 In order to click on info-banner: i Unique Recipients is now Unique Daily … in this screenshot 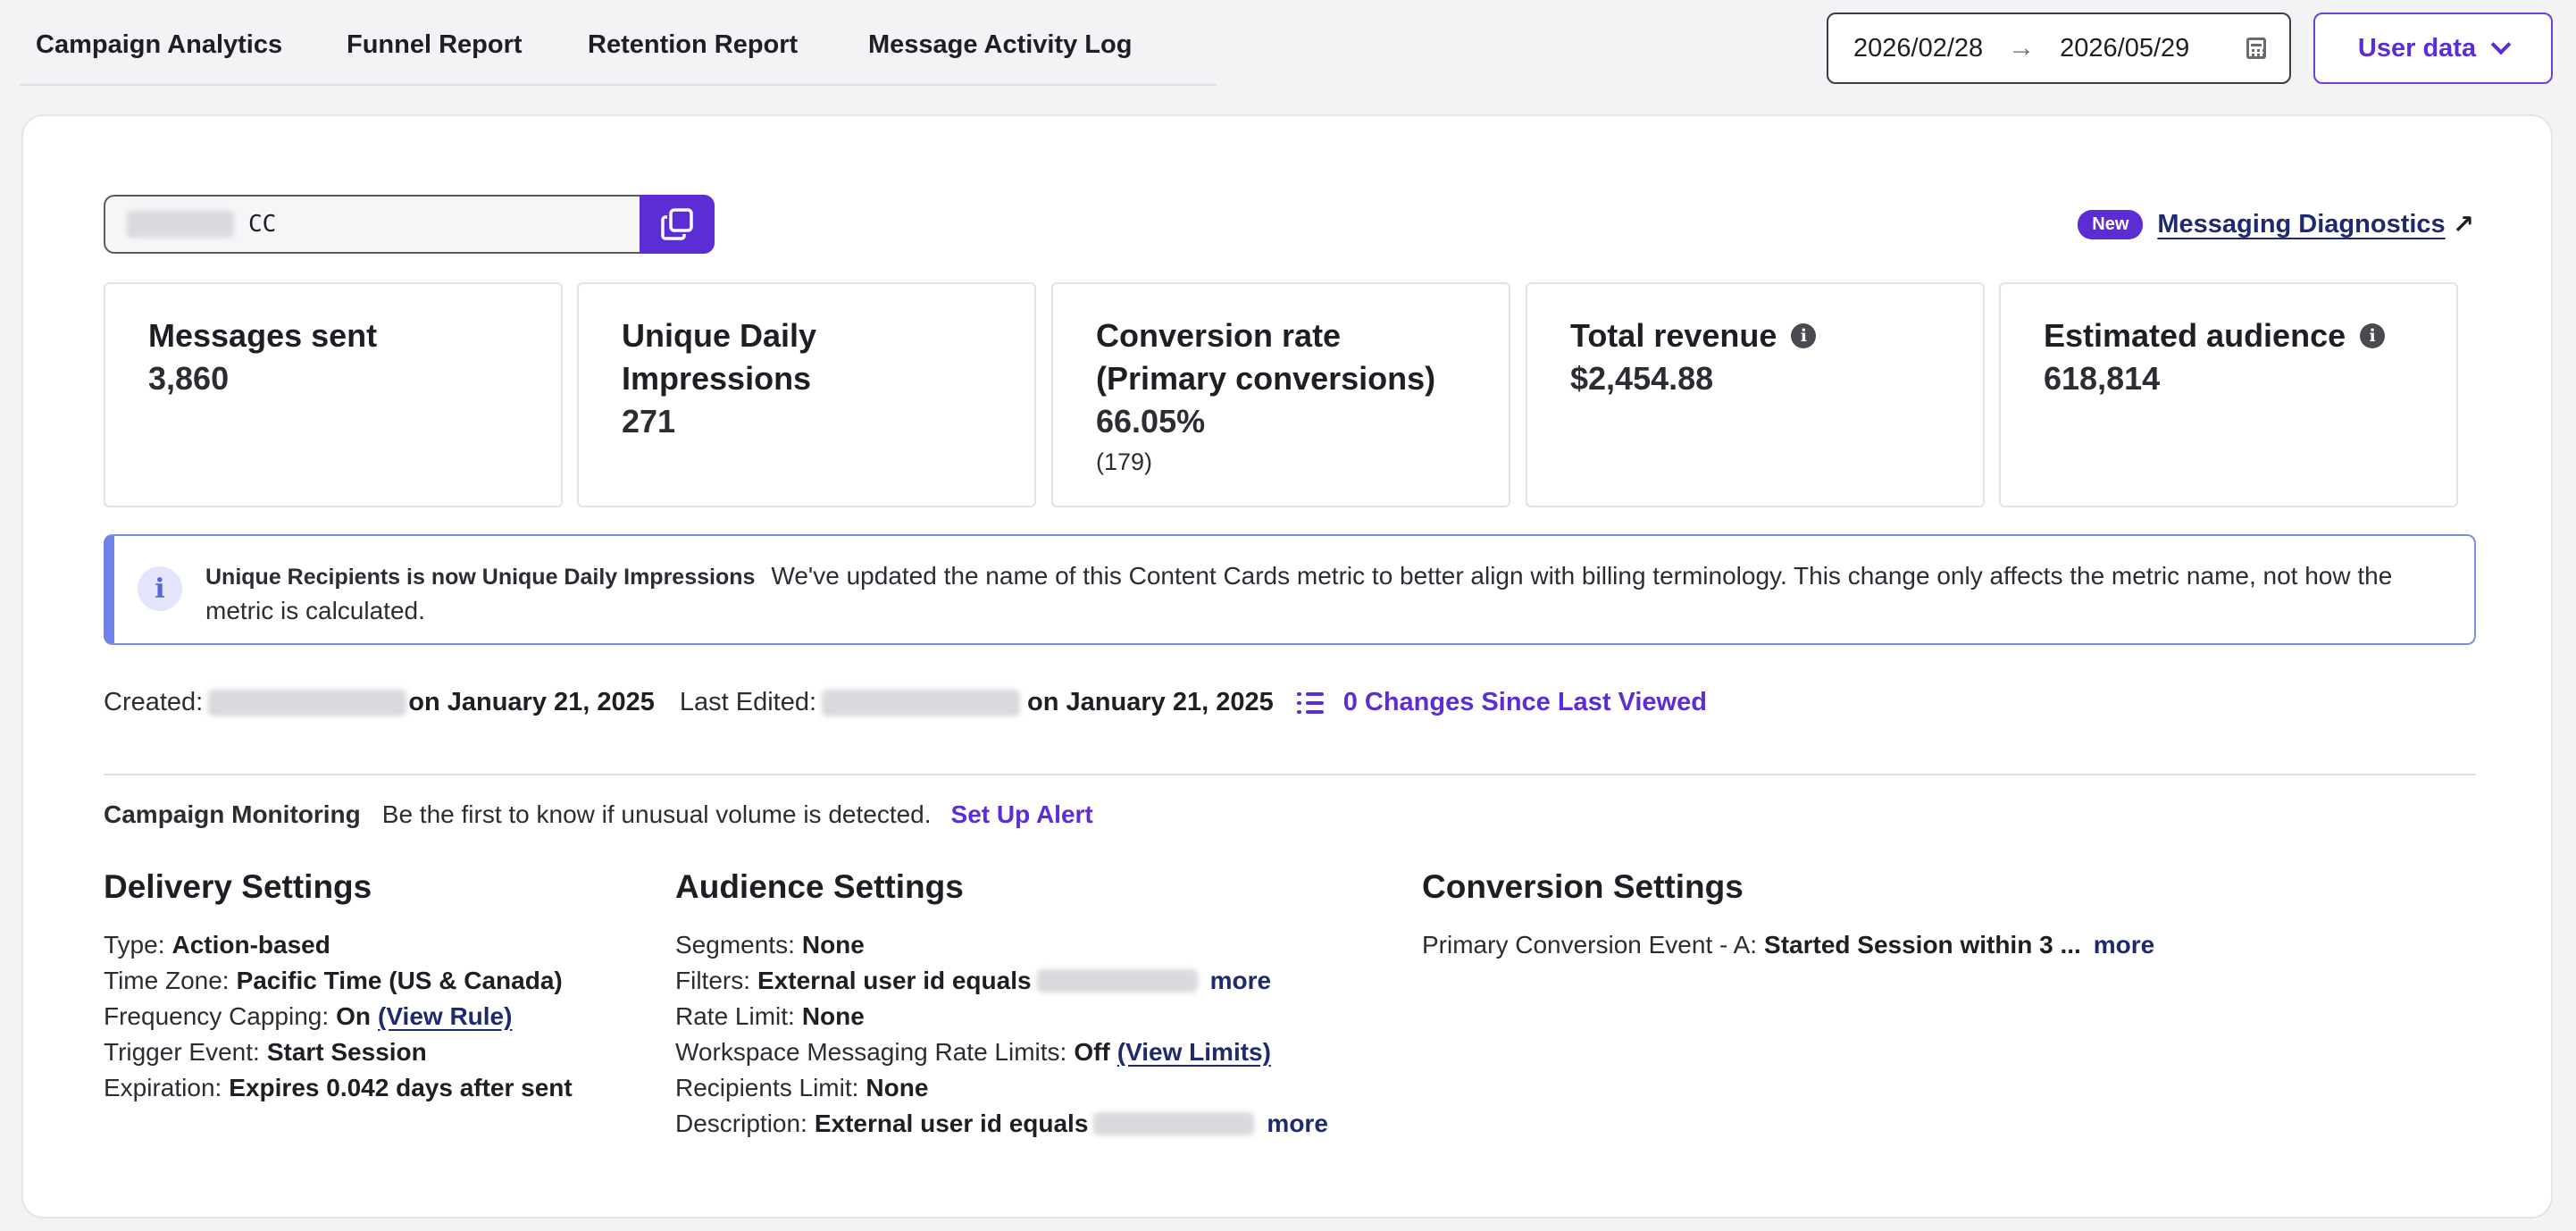, I will do `click(1290, 589)`.